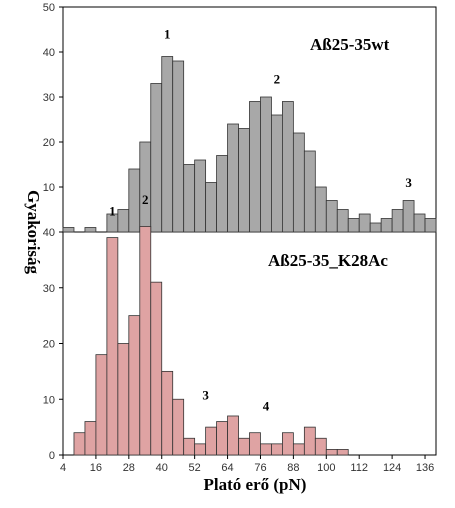 The image size is (455, 508). Describe the element at coordinates (392, 468) in the screenshot. I see `x-tick-label: 124` at that location.